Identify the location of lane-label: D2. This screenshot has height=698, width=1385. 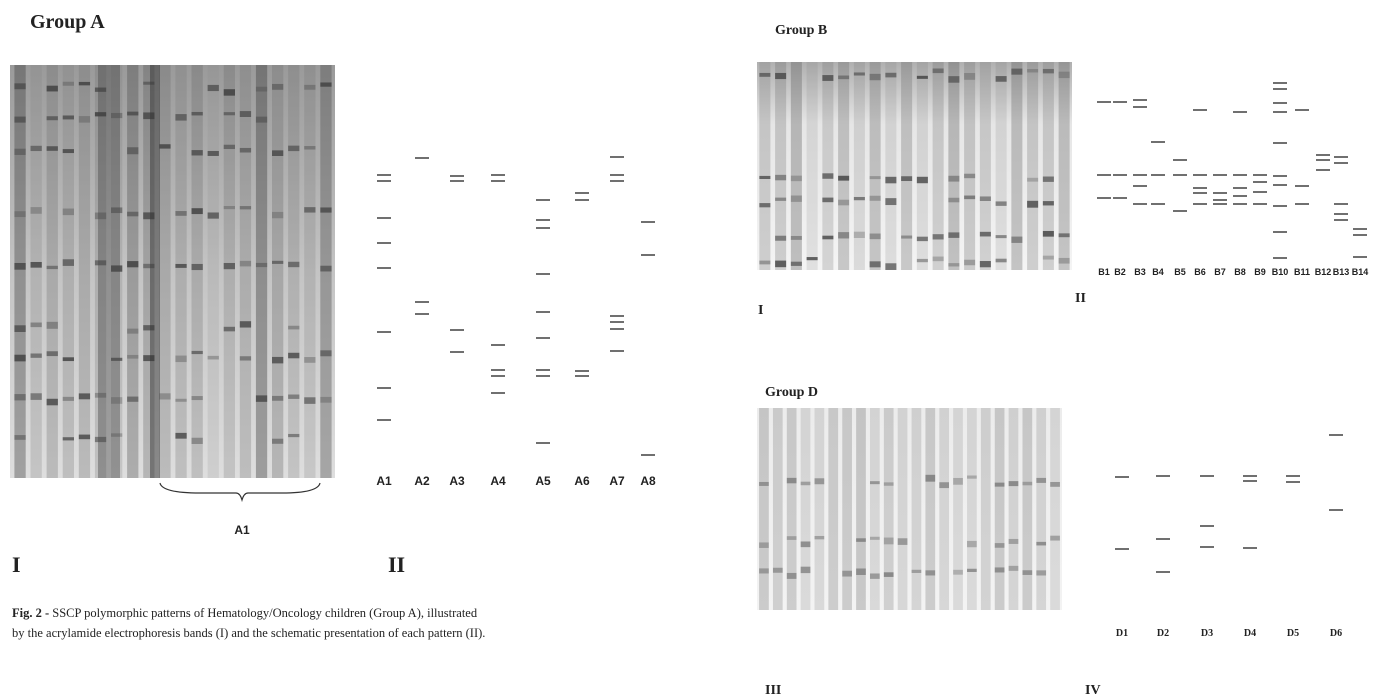
(1163, 633).